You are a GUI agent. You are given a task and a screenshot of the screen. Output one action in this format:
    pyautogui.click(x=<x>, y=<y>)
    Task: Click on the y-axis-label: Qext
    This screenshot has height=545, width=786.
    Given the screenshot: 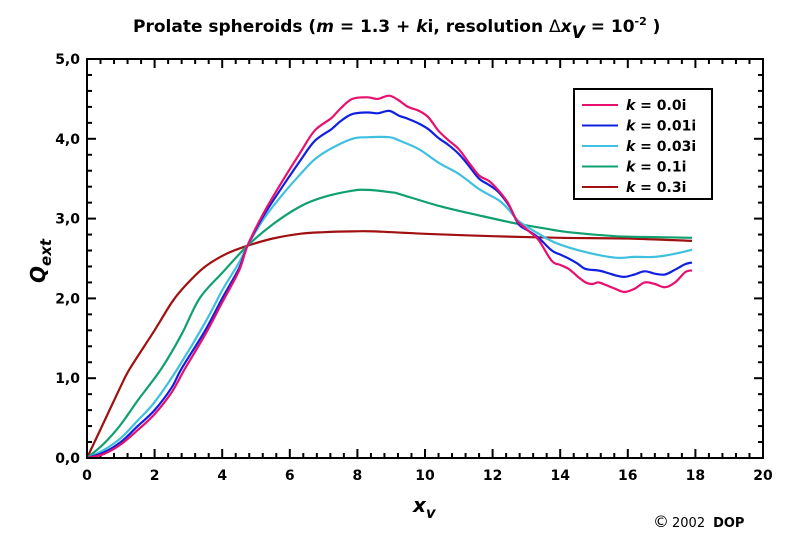 What is the action you would take?
    pyautogui.click(x=40, y=260)
    